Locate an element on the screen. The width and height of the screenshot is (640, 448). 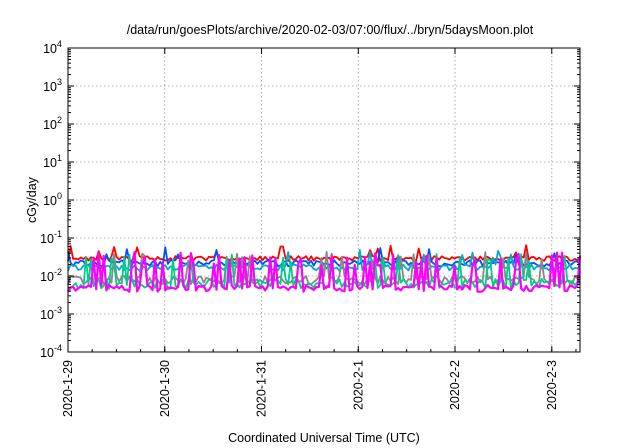
y-tick-label: 10⁻⁴ is located at coordinates (51, 351).